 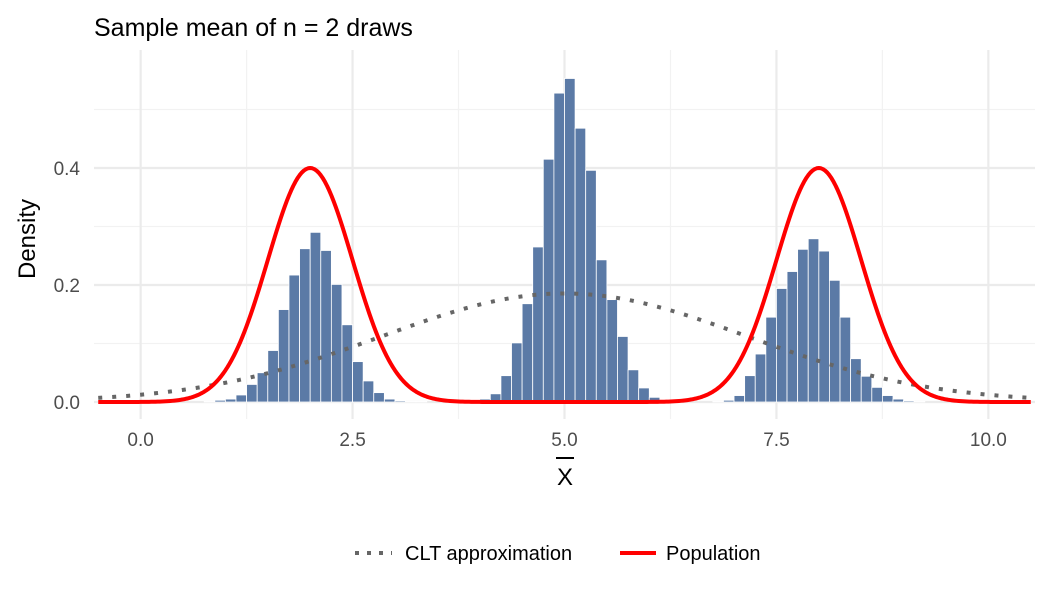 I want to click on x-axis-label-text: X, so click(x=565, y=477).